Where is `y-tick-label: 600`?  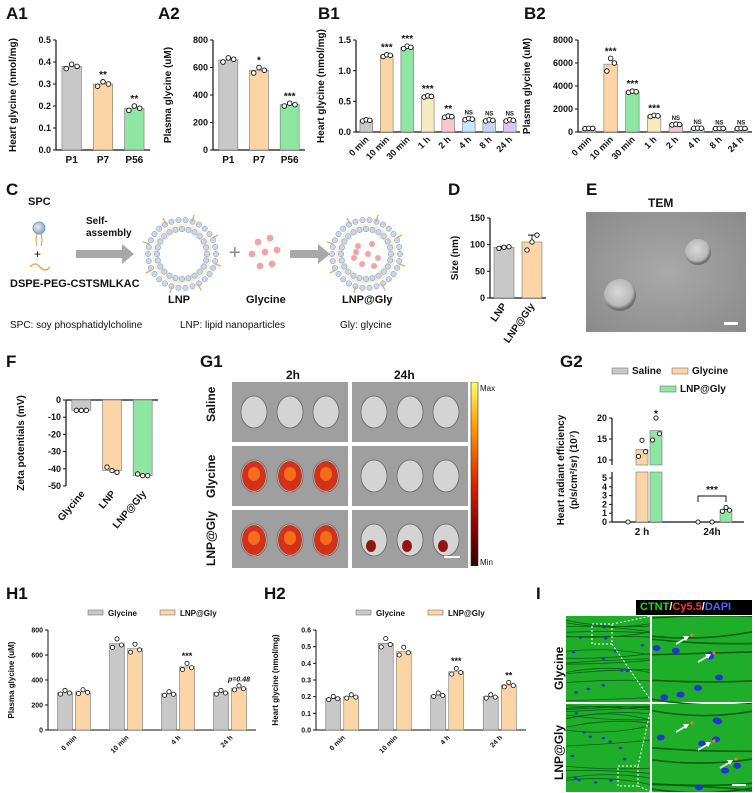 y-tick-label: 600 is located at coordinates (37, 656).